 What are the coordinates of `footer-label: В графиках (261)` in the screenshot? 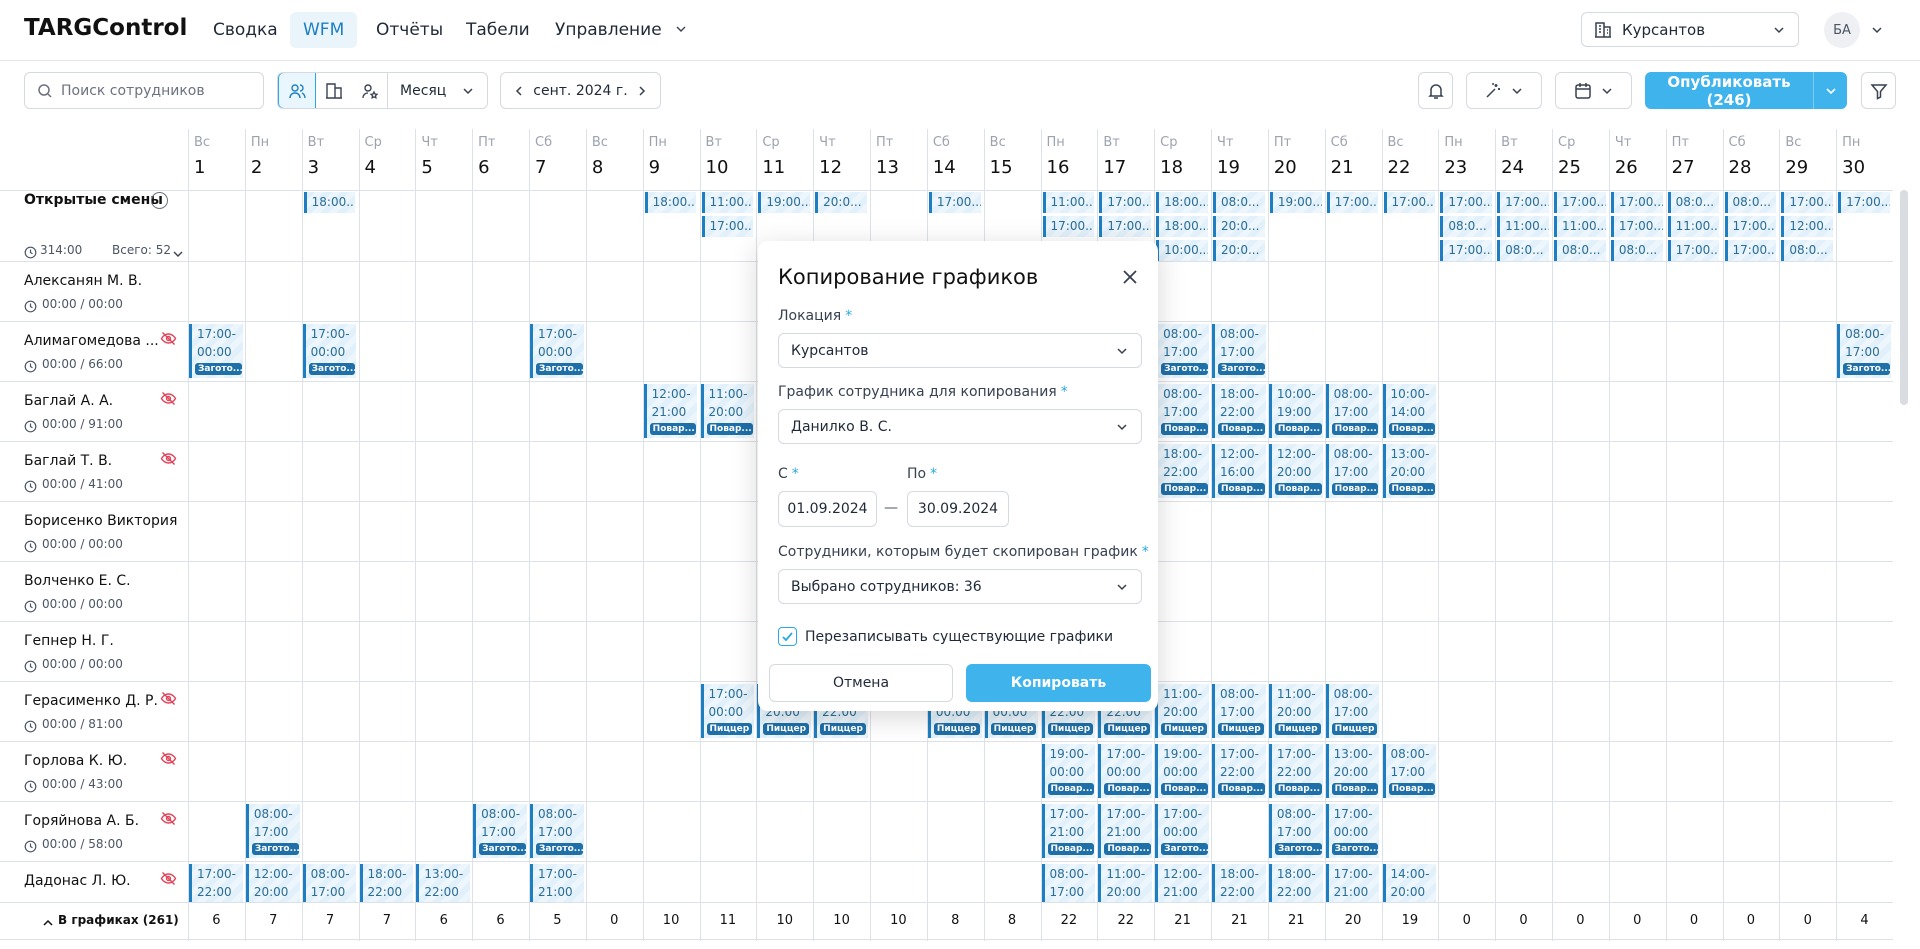 It's located at (118, 920).